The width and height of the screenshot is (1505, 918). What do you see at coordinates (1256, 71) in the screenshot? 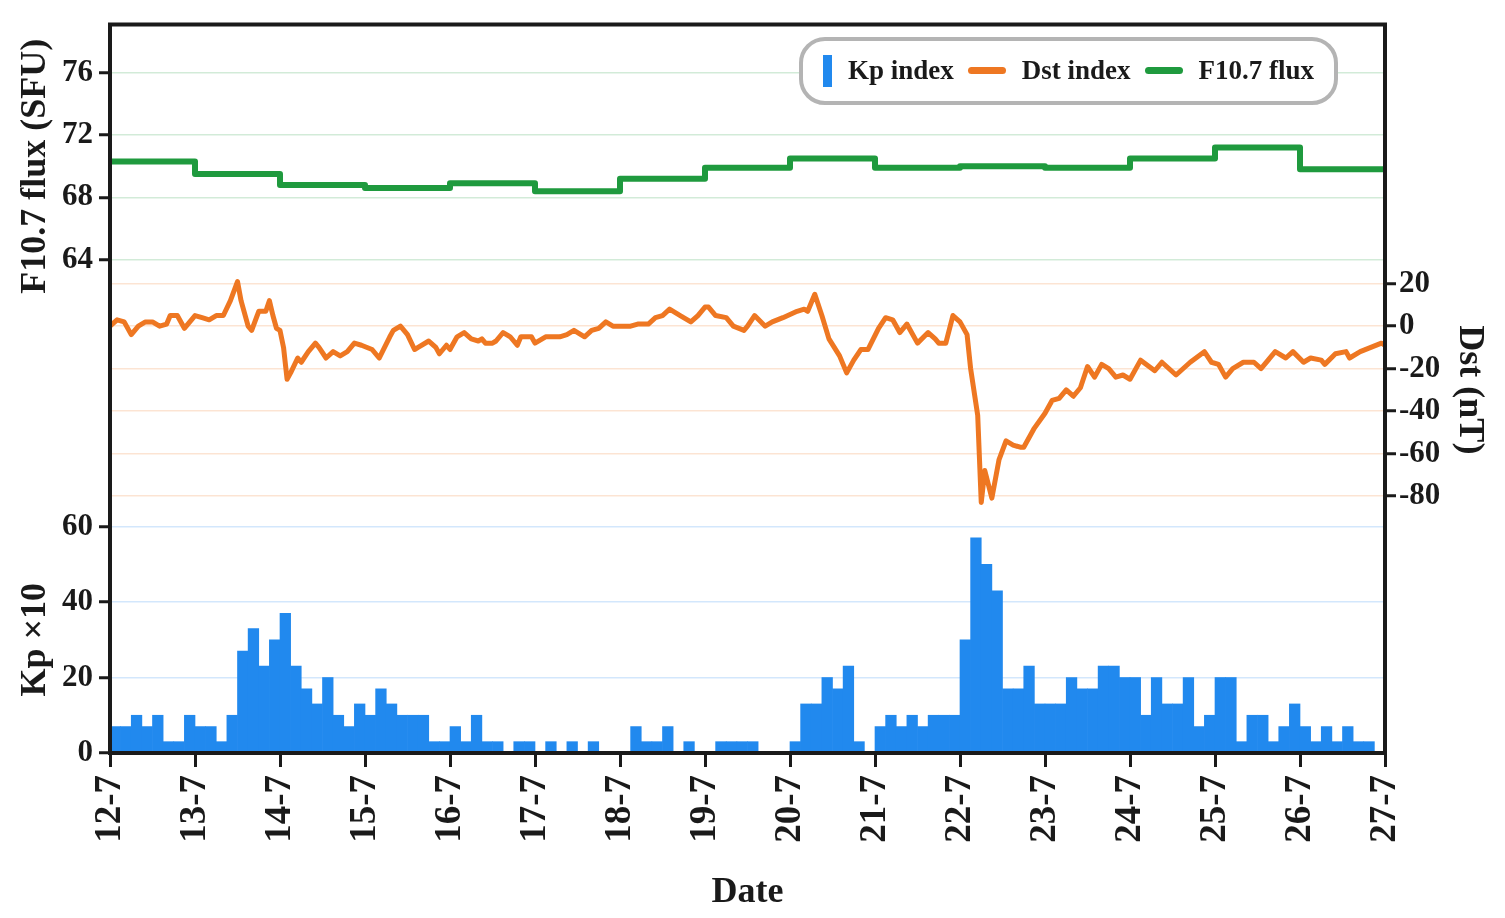
I see `legend-label: F10.7 flux` at bounding box center [1256, 71].